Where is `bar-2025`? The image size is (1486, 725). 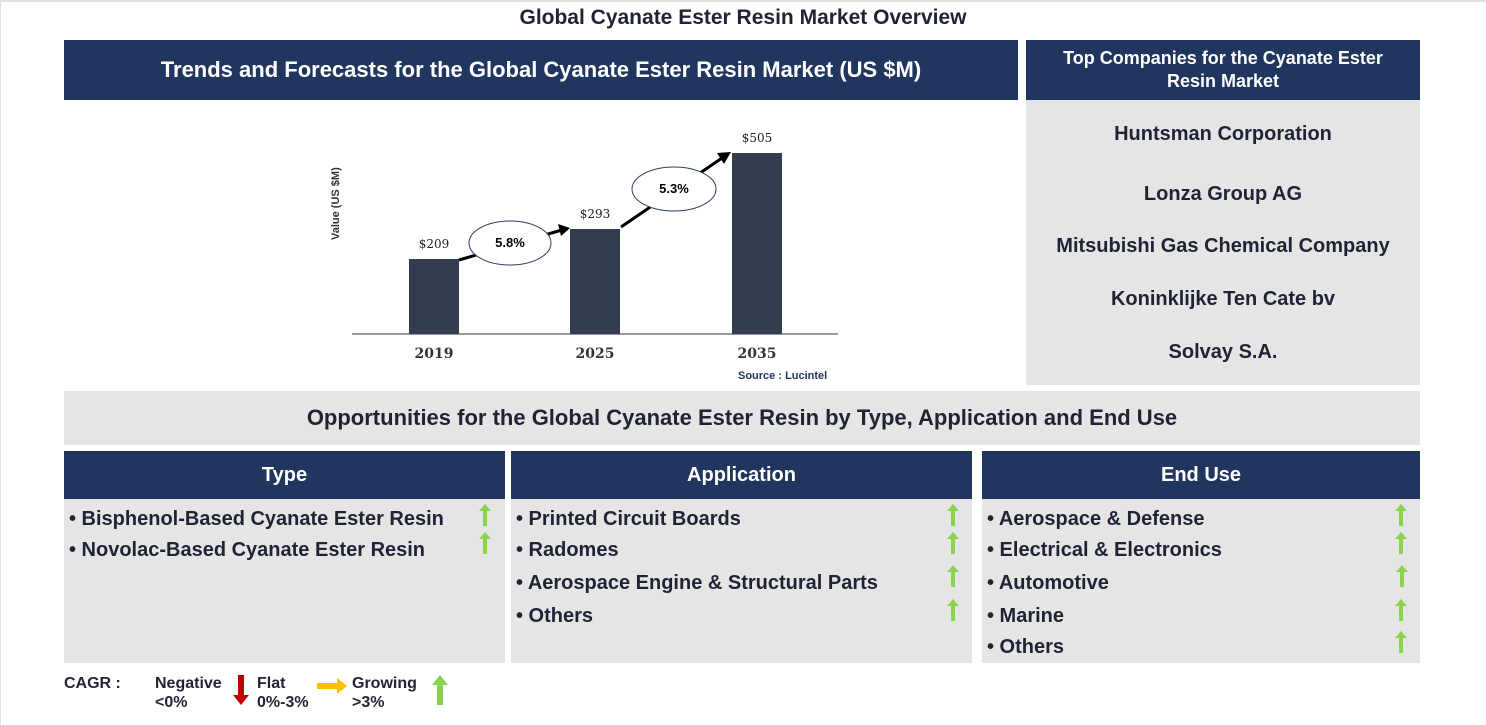
bar-2025 is located at coordinates (595, 281).